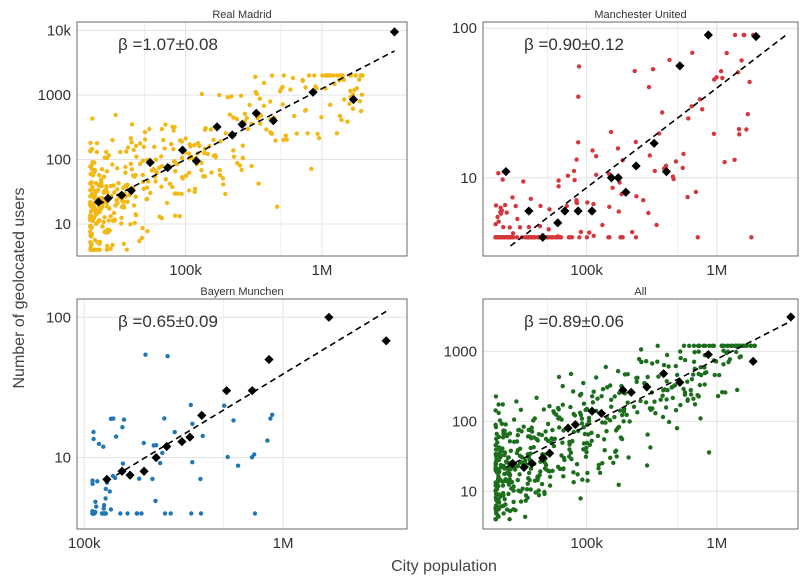  What do you see at coordinates (185, 270) in the screenshot?
I see `x-tick-label: 100k` at bounding box center [185, 270].